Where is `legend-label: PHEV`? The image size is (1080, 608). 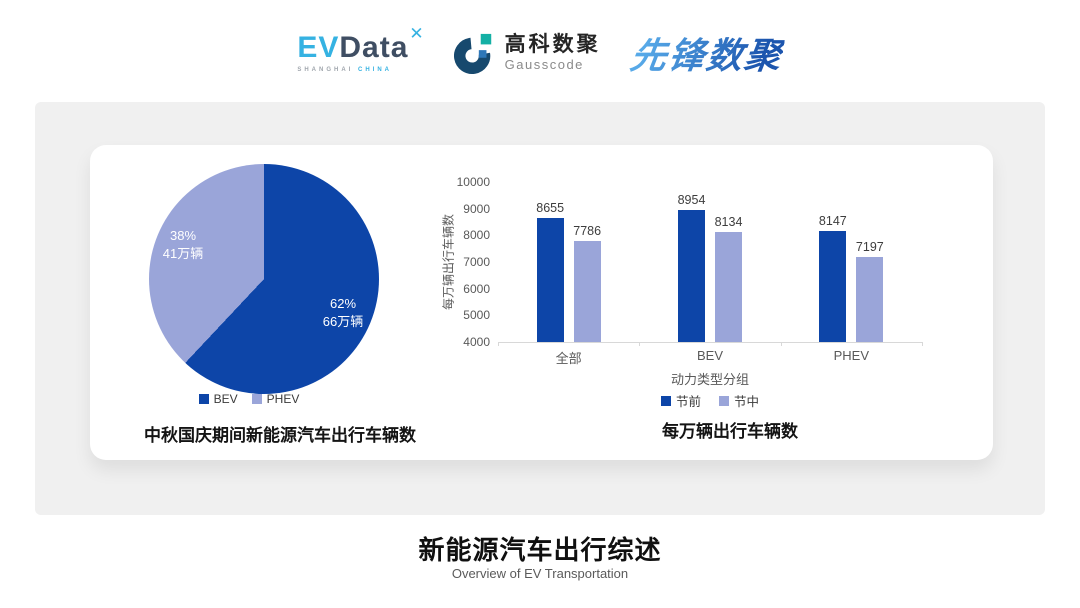 legend-label: PHEV is located at coordinates (283, 399).